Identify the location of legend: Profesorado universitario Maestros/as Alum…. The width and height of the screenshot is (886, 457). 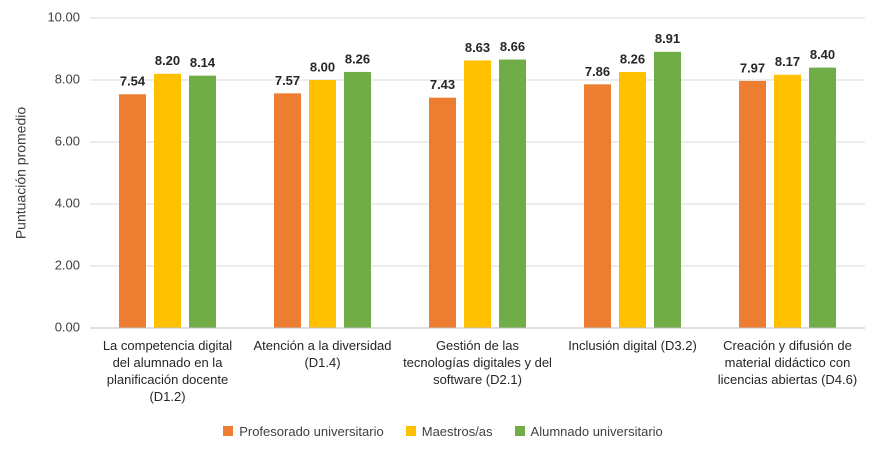
(443, 431).